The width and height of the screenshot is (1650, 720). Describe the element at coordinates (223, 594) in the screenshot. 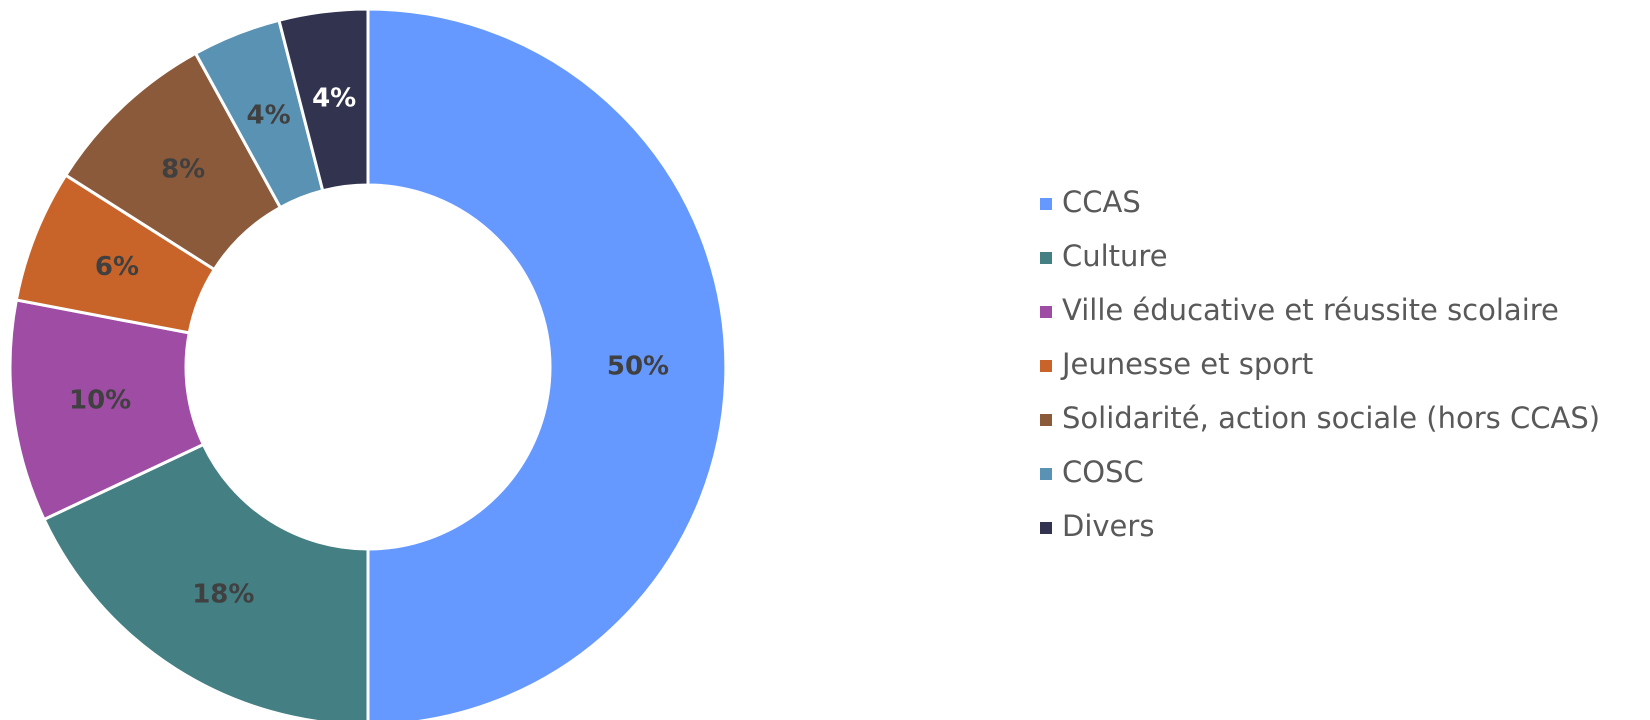

I see `data-label: 18%` at that location.